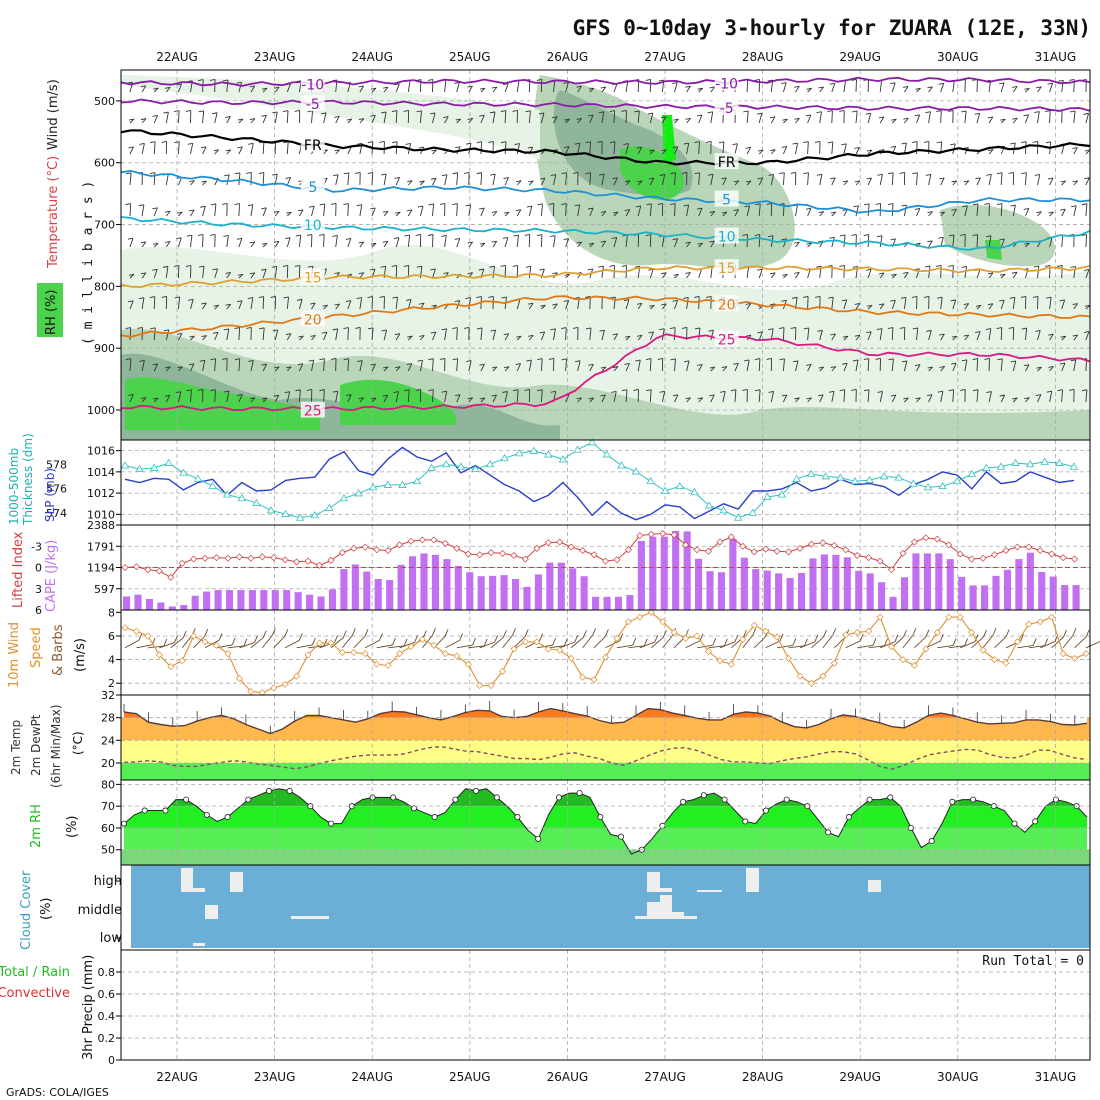  What do you see at coordinates (860, 57) in the screenshot?
I see `top-date-label: 29AUG` at bounding box center [860, 57].